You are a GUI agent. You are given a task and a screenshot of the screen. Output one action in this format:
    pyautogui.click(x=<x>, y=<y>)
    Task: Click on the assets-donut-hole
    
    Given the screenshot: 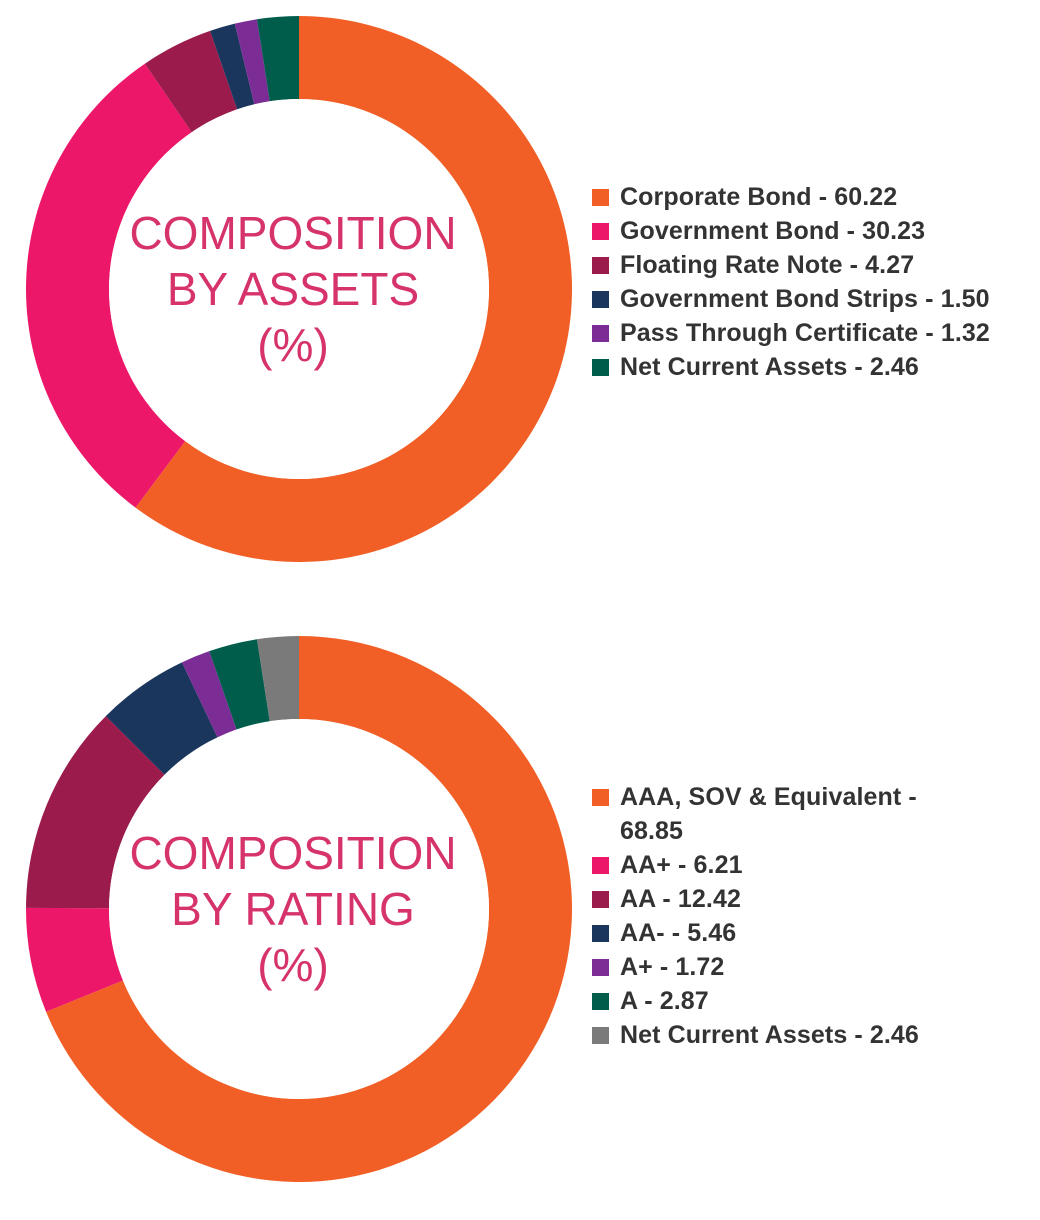 What is the action you would take?
    pyautogui.click(x=299, y=289)
    